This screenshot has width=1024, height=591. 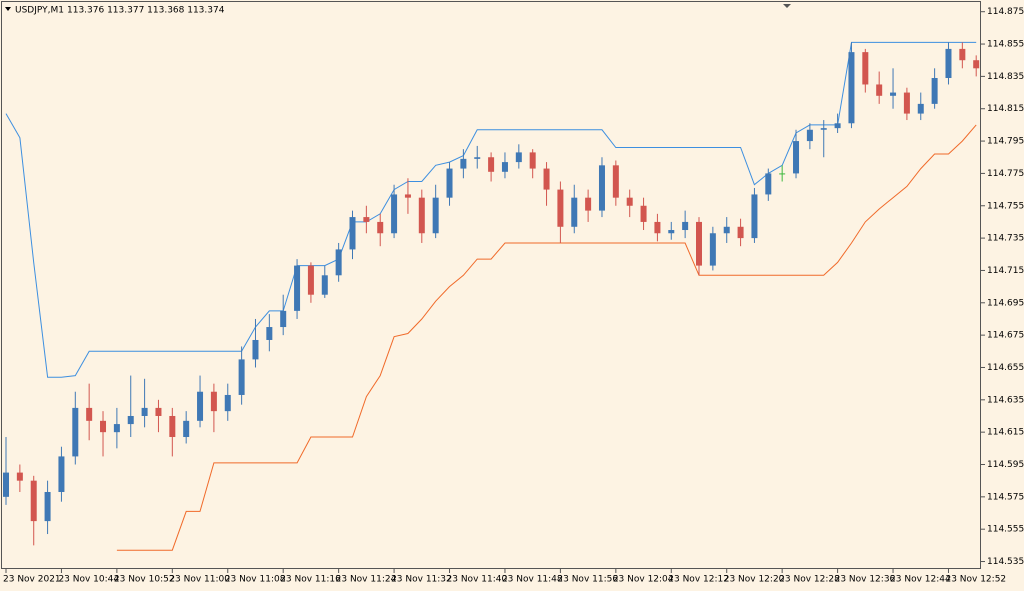 What do you see at coordinates (310, 580) in the screenshot?
I see `x-tick-label: 23 Nov 11:16` at bounding box center [310, 580].